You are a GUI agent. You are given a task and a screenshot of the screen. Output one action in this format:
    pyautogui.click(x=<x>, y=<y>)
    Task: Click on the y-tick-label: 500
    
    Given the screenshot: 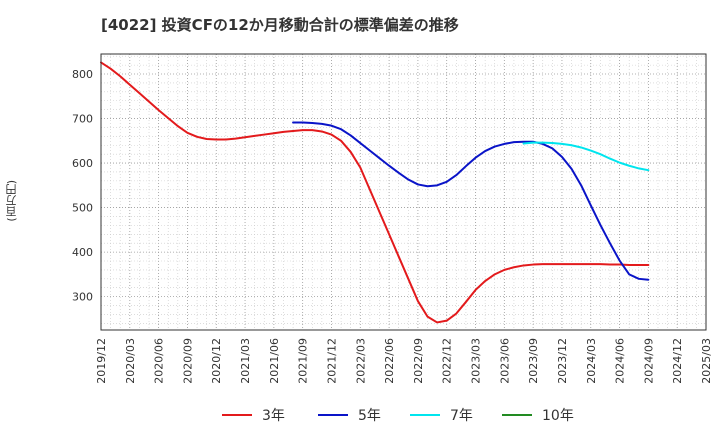 What is the action you would take?
    pyautogui.click(x=82, y=208)
    